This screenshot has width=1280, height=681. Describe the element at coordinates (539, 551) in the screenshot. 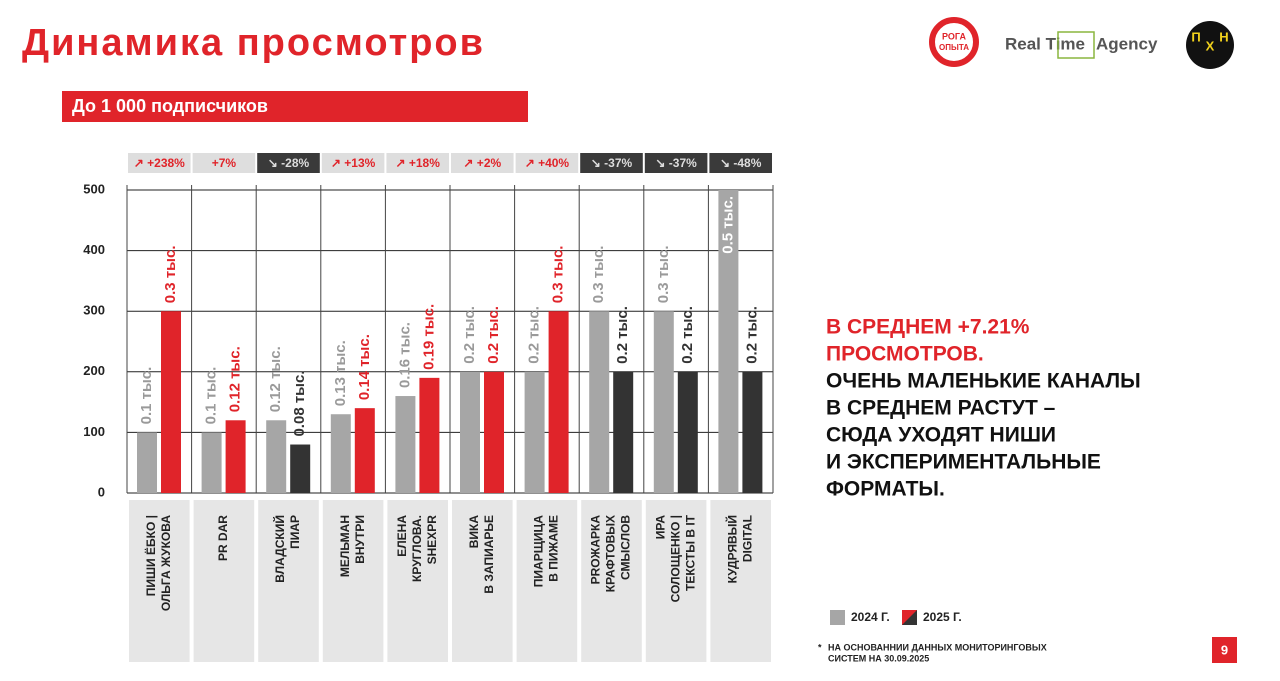

I see `x-tick-label: ПИАРЩИЦА` at that location.